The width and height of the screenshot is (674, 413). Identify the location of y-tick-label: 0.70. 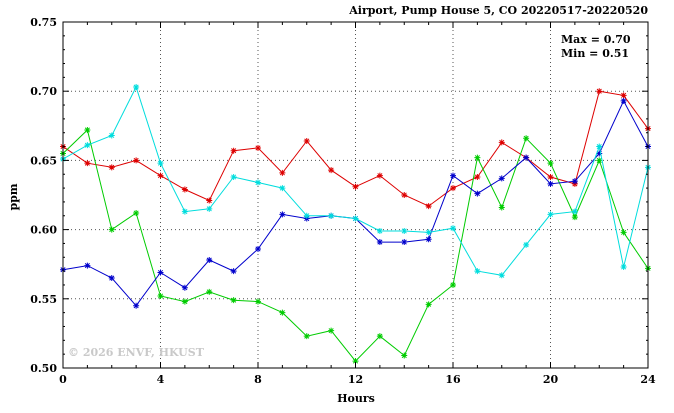
(43, 91).